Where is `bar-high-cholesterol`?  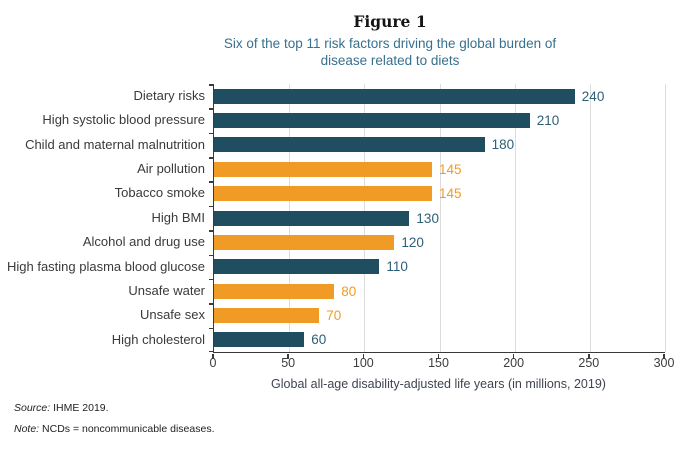
bar-high-cholesterol is located at coordinates (259, 340).